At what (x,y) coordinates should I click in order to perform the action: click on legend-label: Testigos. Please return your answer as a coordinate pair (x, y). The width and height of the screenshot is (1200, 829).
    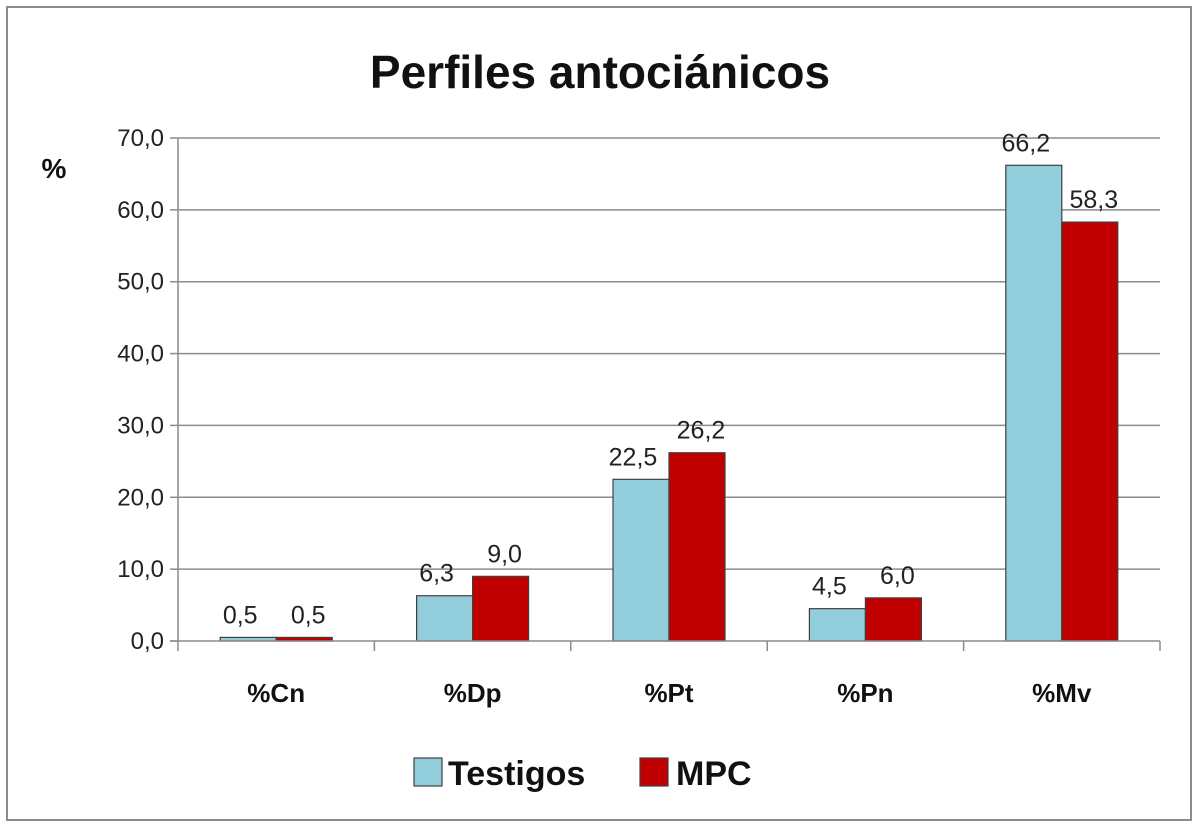
    Looking at the image, I should click on (516, 774).